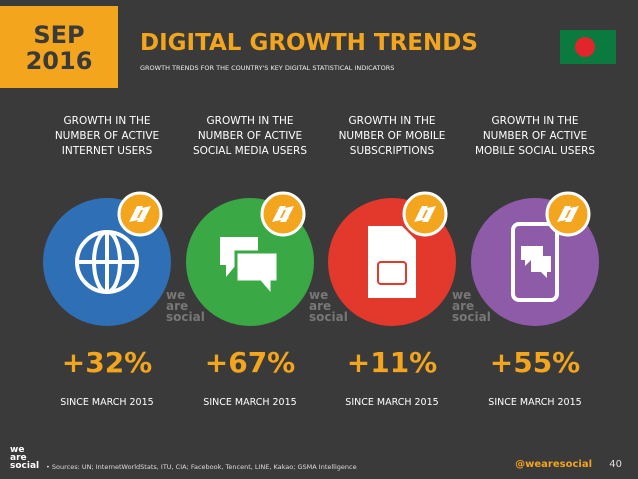 This screenshot has height=479, width=638. Describe the element at coordinates (588, 47) in the screenshot. I see `flag` at that location.